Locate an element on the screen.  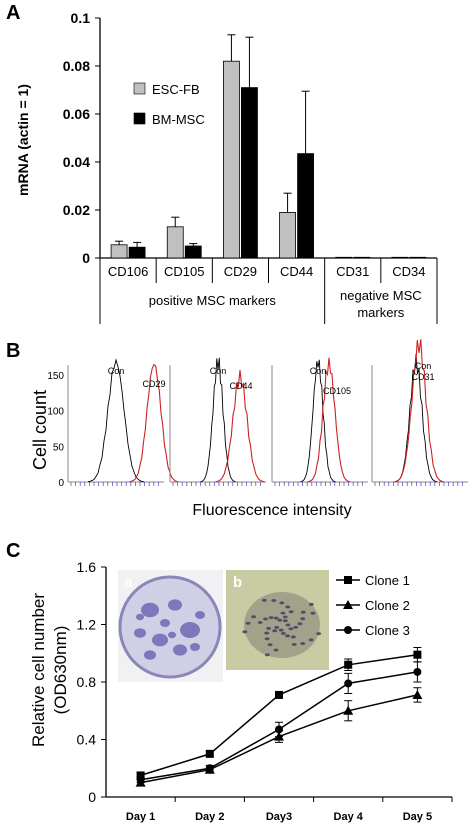
legend-label: BM-MSC is located at coordinates (178, 119).